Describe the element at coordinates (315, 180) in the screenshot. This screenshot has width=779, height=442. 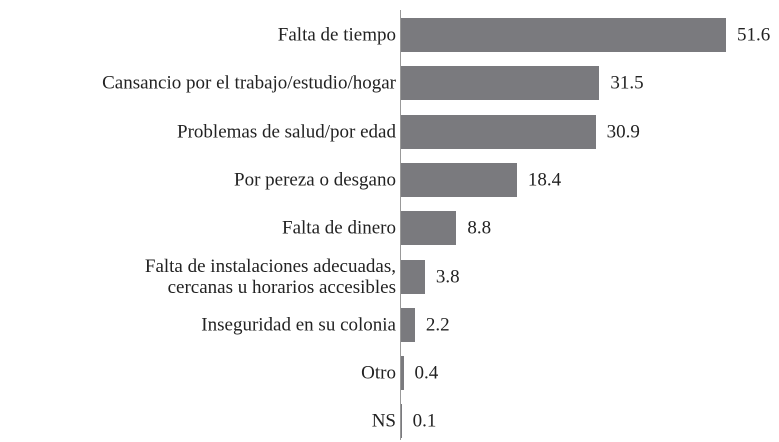
I see `category-label: Por pereza o desgano` at that location.